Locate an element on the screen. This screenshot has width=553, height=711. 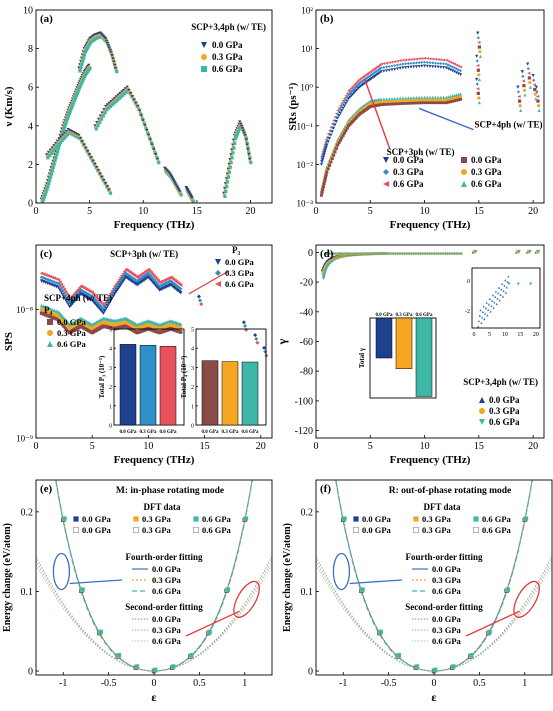
arrow-3ph is located at coordinates (209, 282).